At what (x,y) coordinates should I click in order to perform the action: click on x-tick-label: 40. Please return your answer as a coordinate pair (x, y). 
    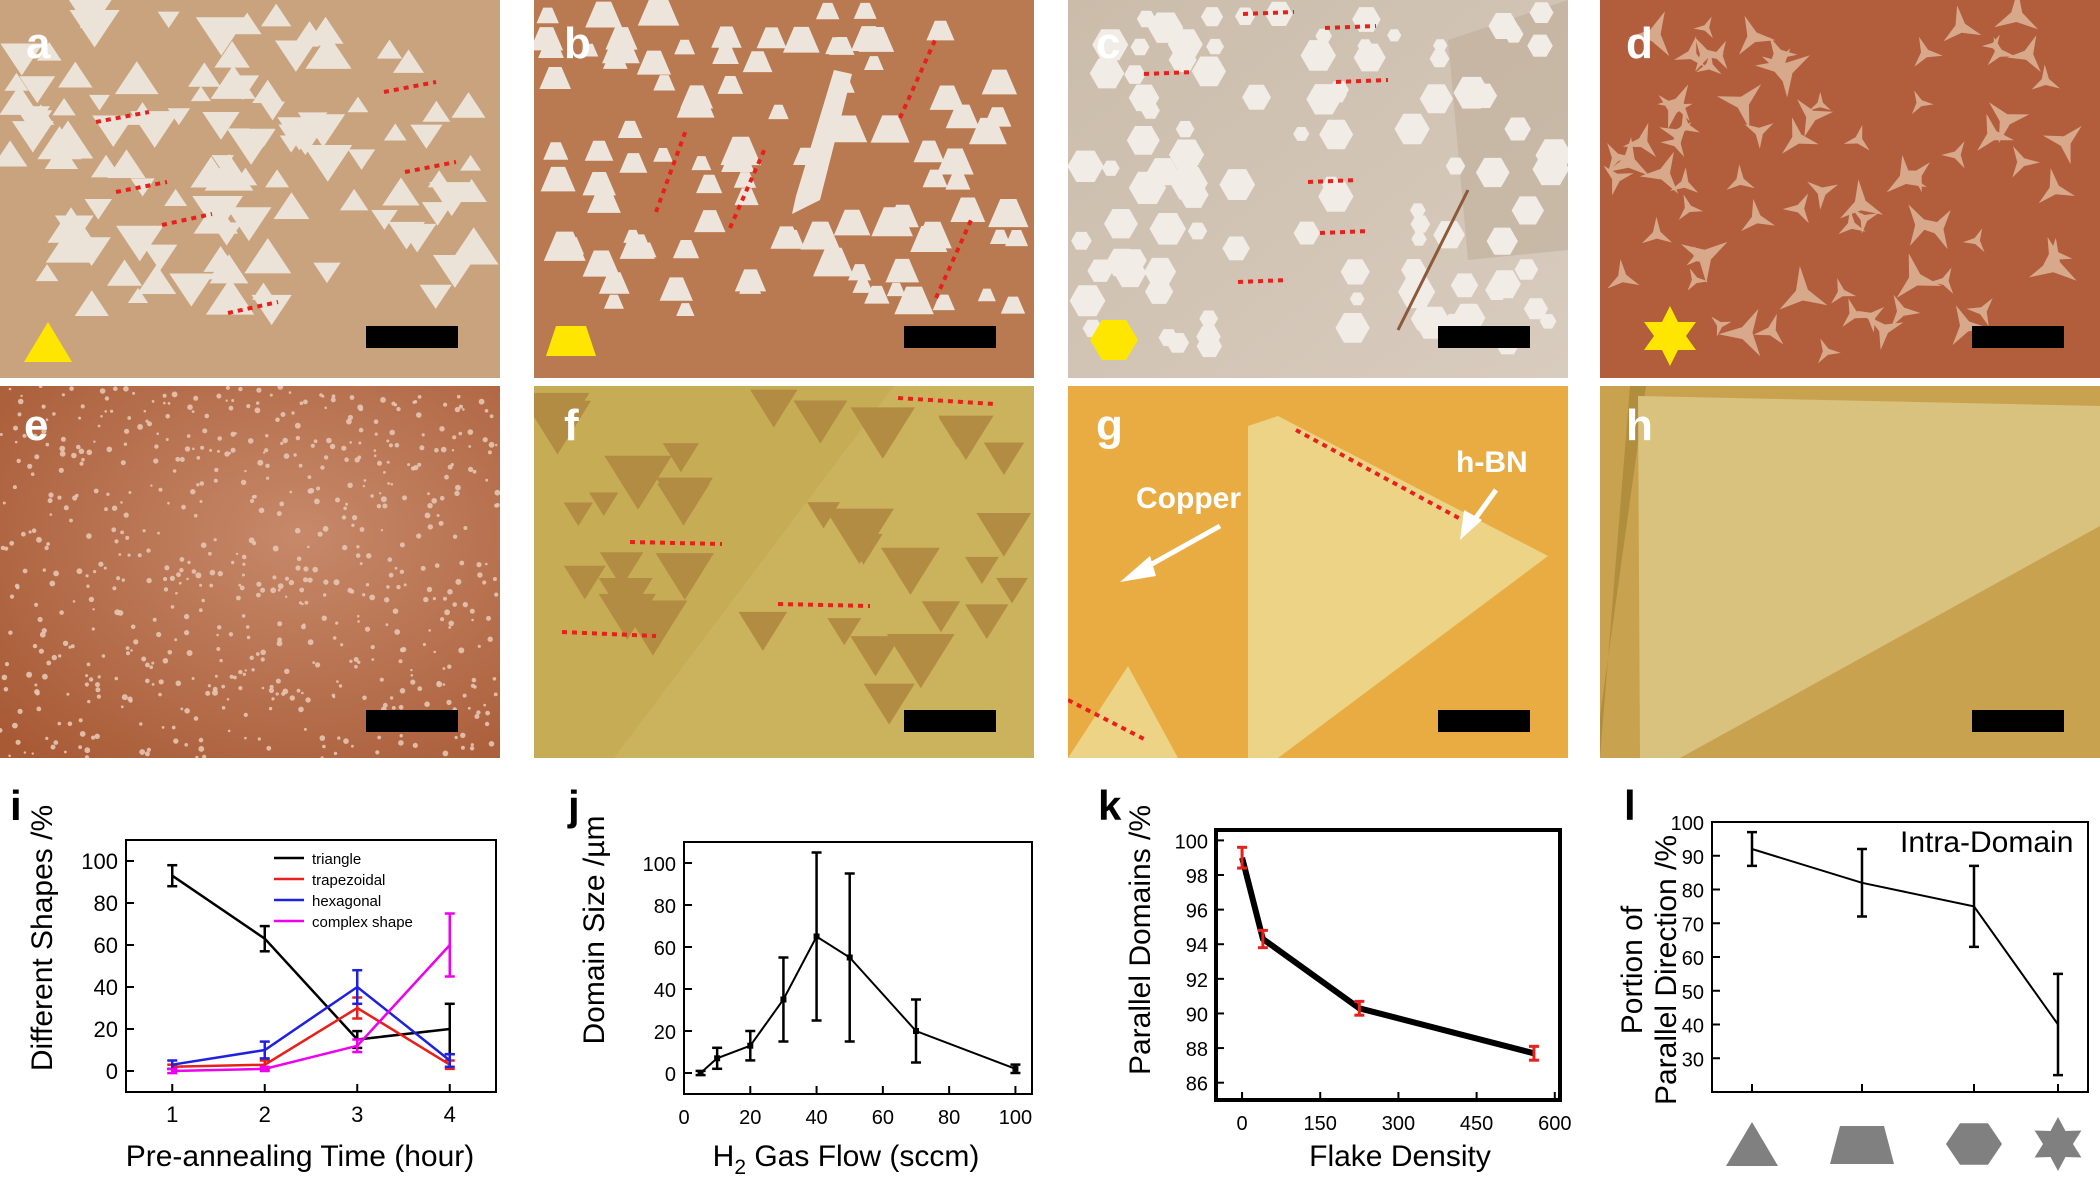
    Looking at the image, I should click on (816, 1118).